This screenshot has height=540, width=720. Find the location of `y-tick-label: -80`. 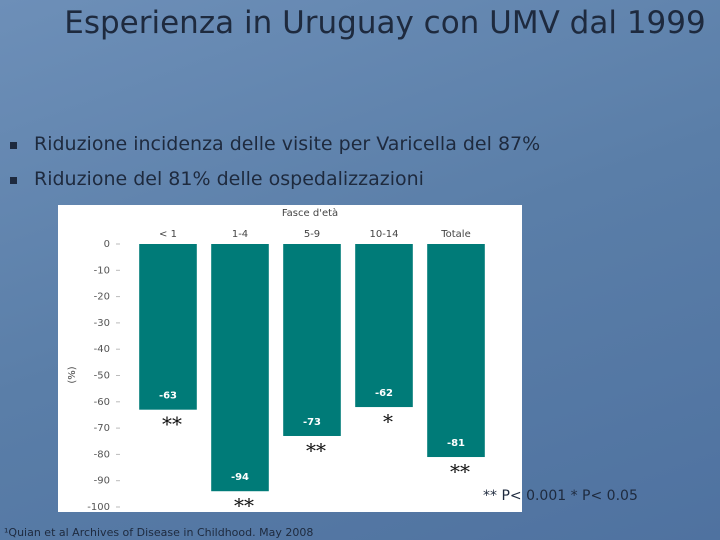

y-tick-label: -80 is located at coordinates (102, 454).